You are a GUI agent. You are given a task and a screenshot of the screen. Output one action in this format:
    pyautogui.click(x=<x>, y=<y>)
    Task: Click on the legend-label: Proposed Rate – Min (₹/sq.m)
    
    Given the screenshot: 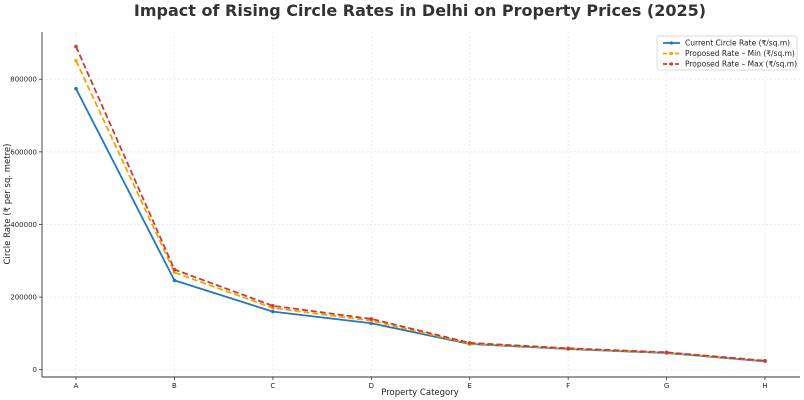 What is the action you would take?
    pyautogui.click(x=740, y=53)
    